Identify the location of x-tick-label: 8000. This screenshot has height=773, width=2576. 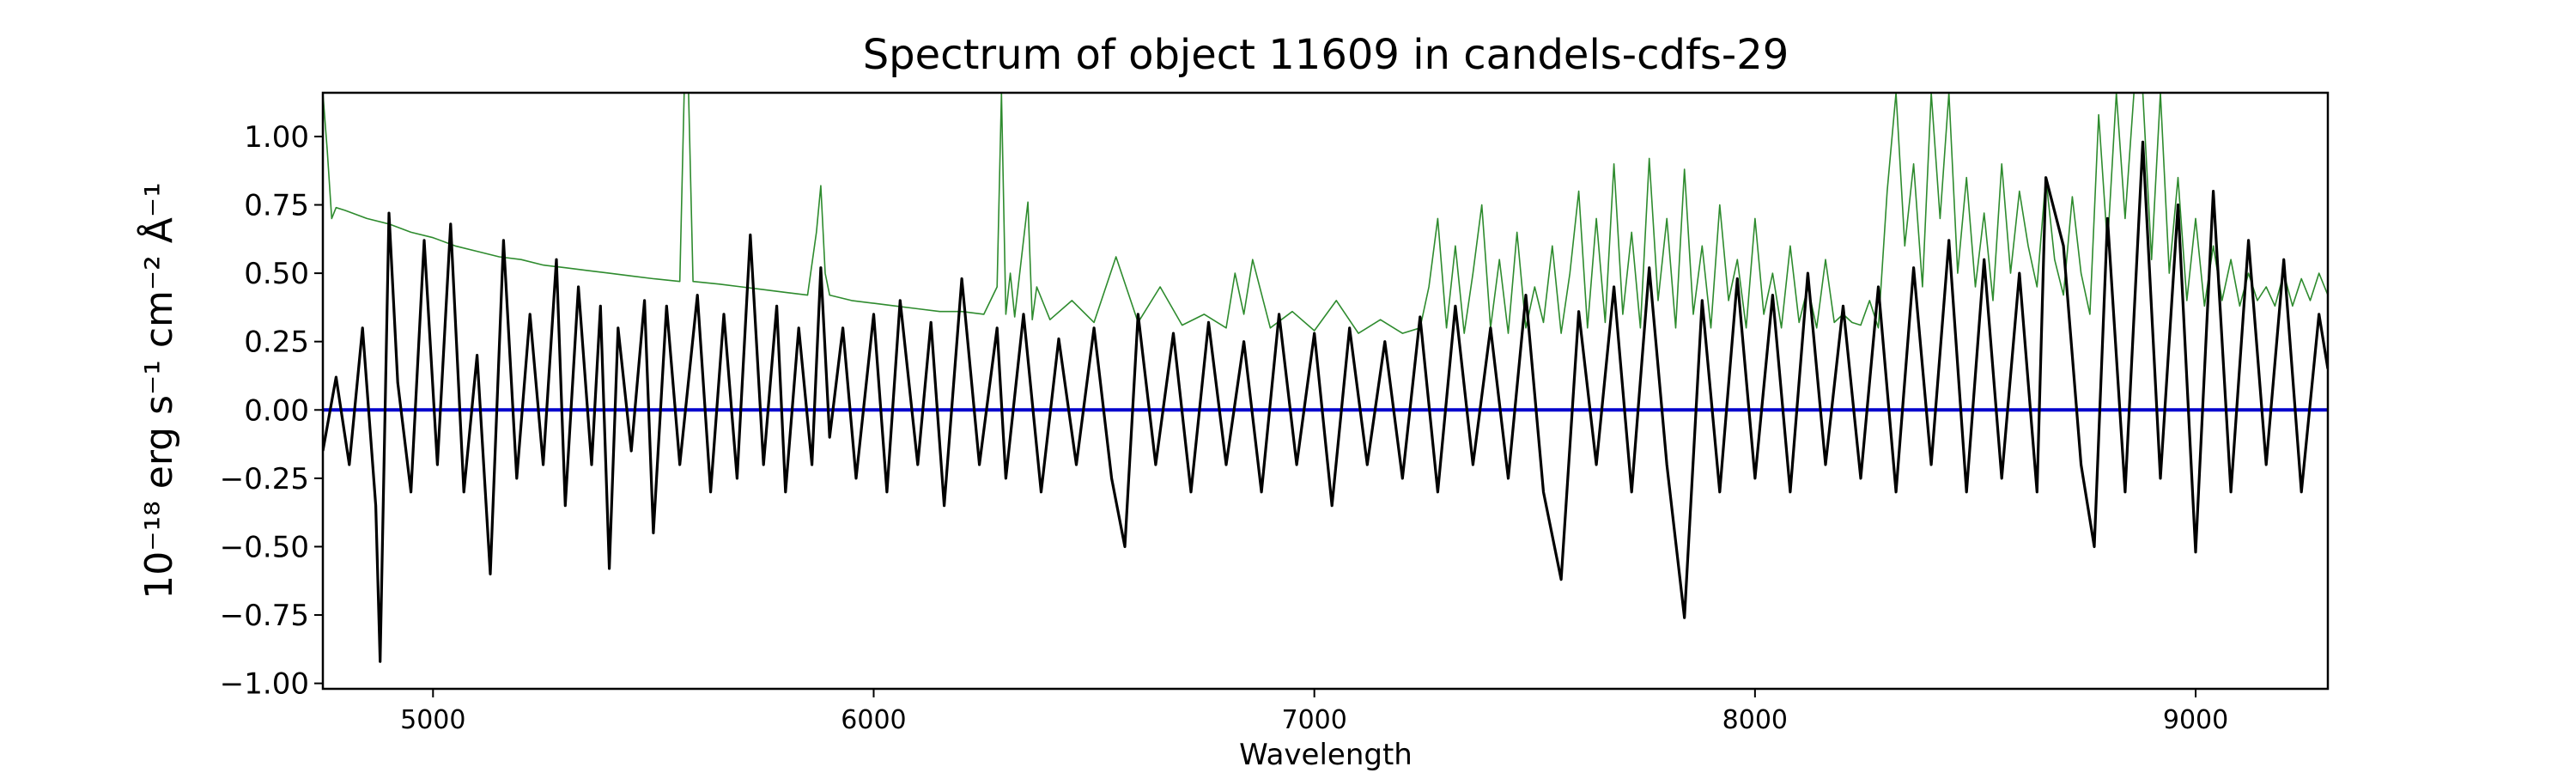
(1755, 720).